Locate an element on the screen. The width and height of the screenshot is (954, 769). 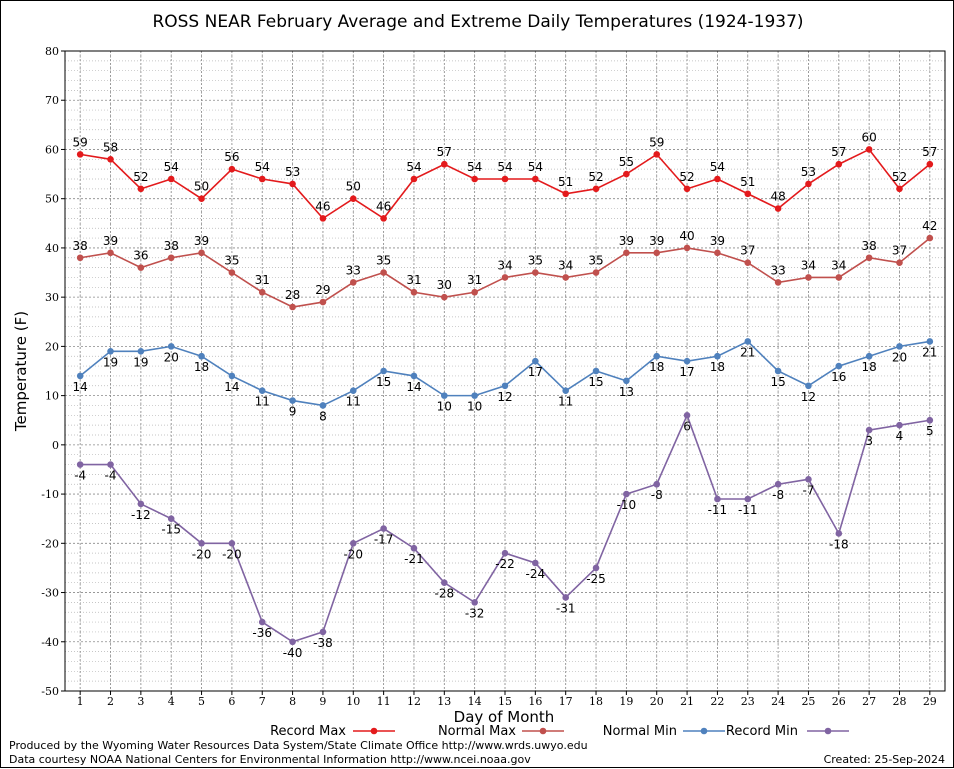
x-tick-label: 1 is located at coordinates (80, 701).